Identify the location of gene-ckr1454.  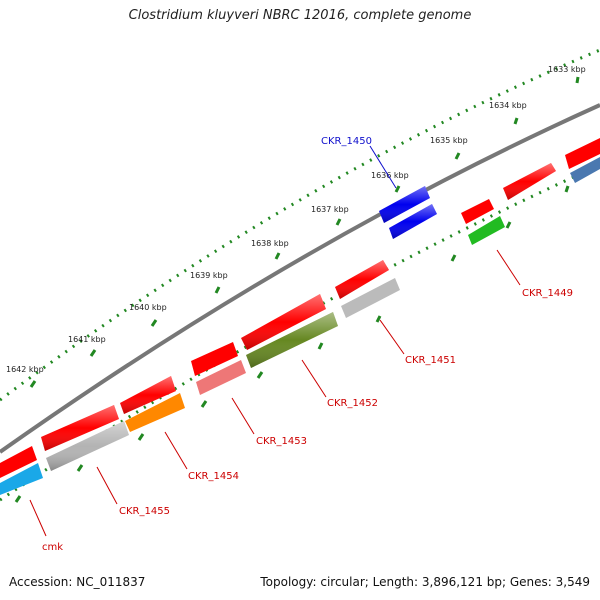
(155, 412).